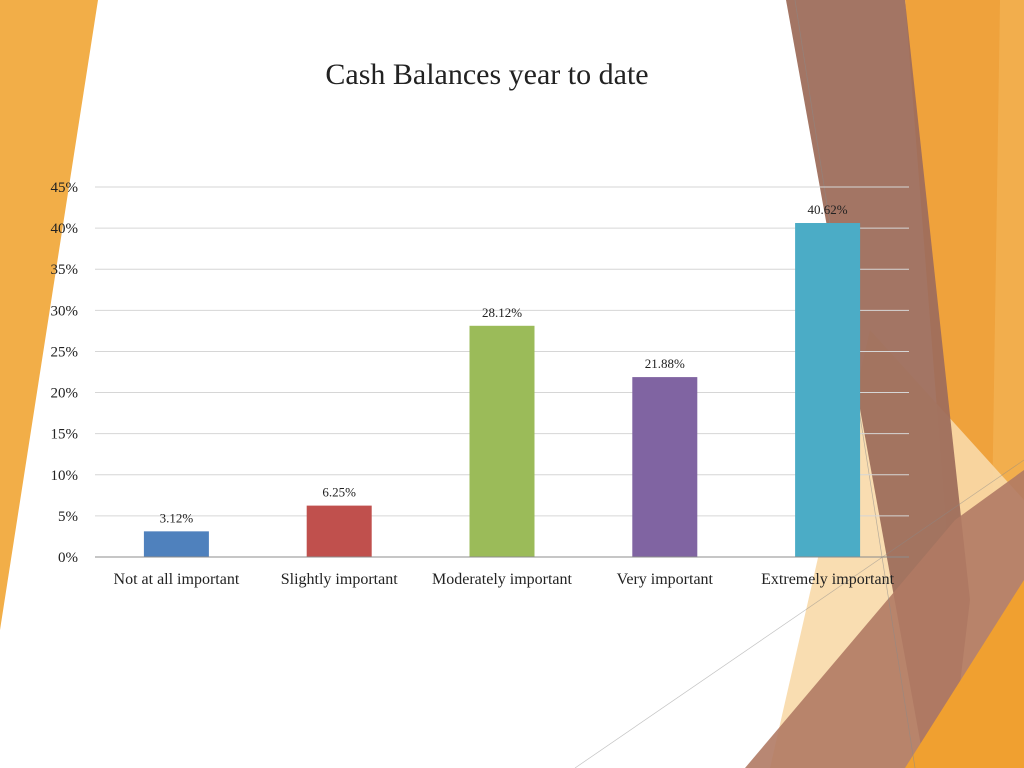 This screenshot has height=768, width=1024. Describe the element at coordinates (65, 435) in the screenshot. I see `y-tick-label: 15%` at that location.